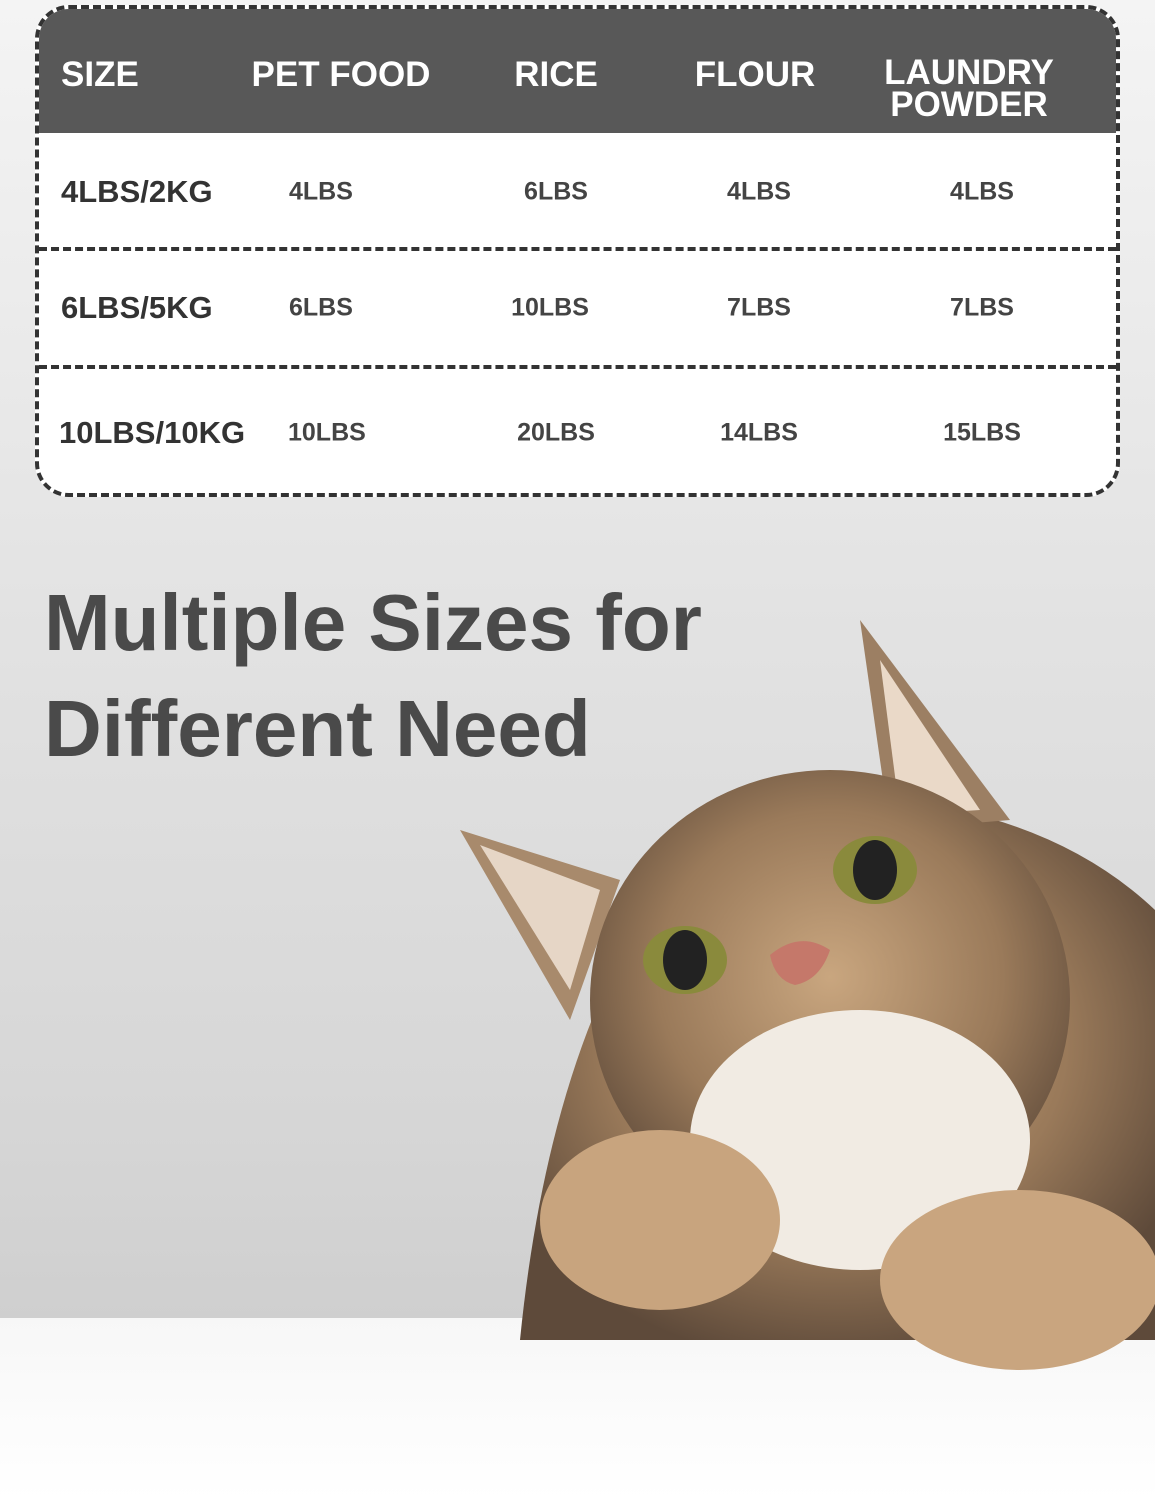 The width and height of the screenshot is (1155, 1500). What do you see at coordinates (550, 307) in the screenshot?
I see `cell-rice: 10LBS` at bounding box center [550, 307].